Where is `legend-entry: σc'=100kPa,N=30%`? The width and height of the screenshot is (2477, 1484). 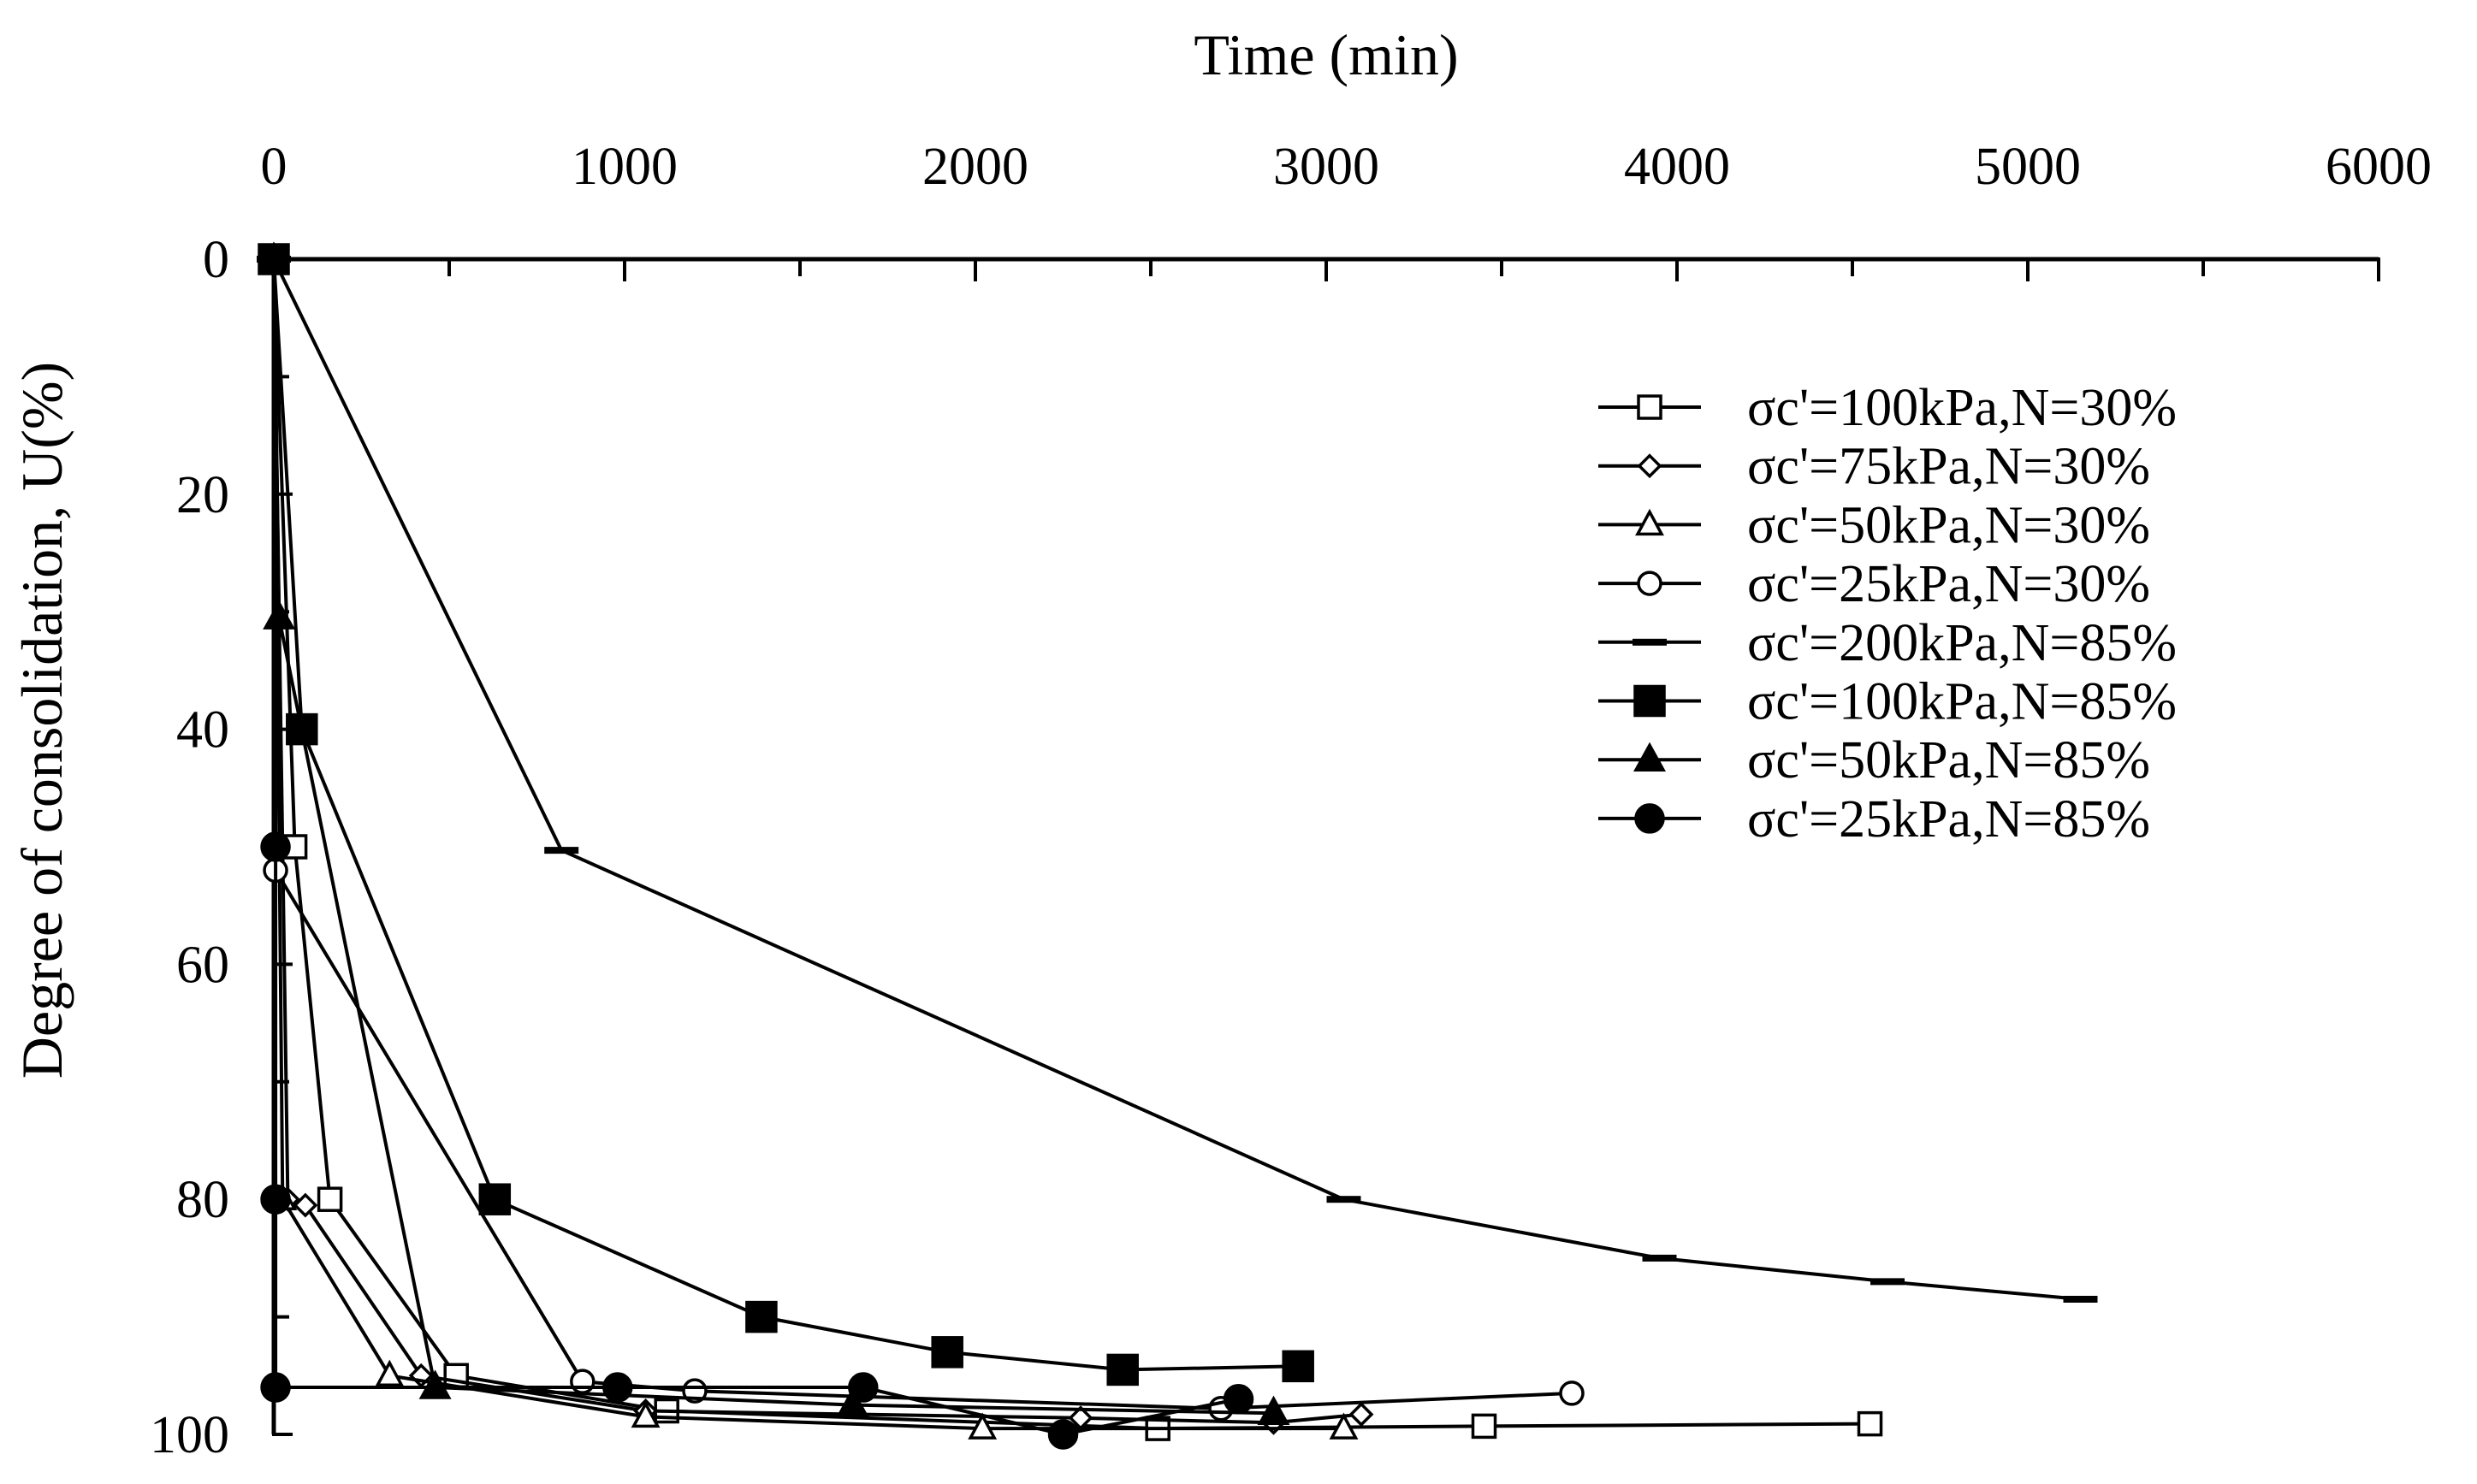 legend-entry: σc'=100kPa,N=30% is located at coordinates (1887, 408).